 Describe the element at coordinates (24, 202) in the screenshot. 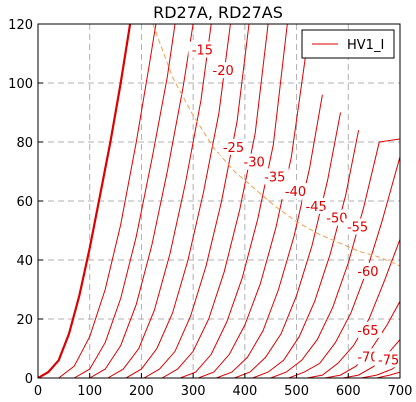

I see `y-tick-label: 60` at that location.